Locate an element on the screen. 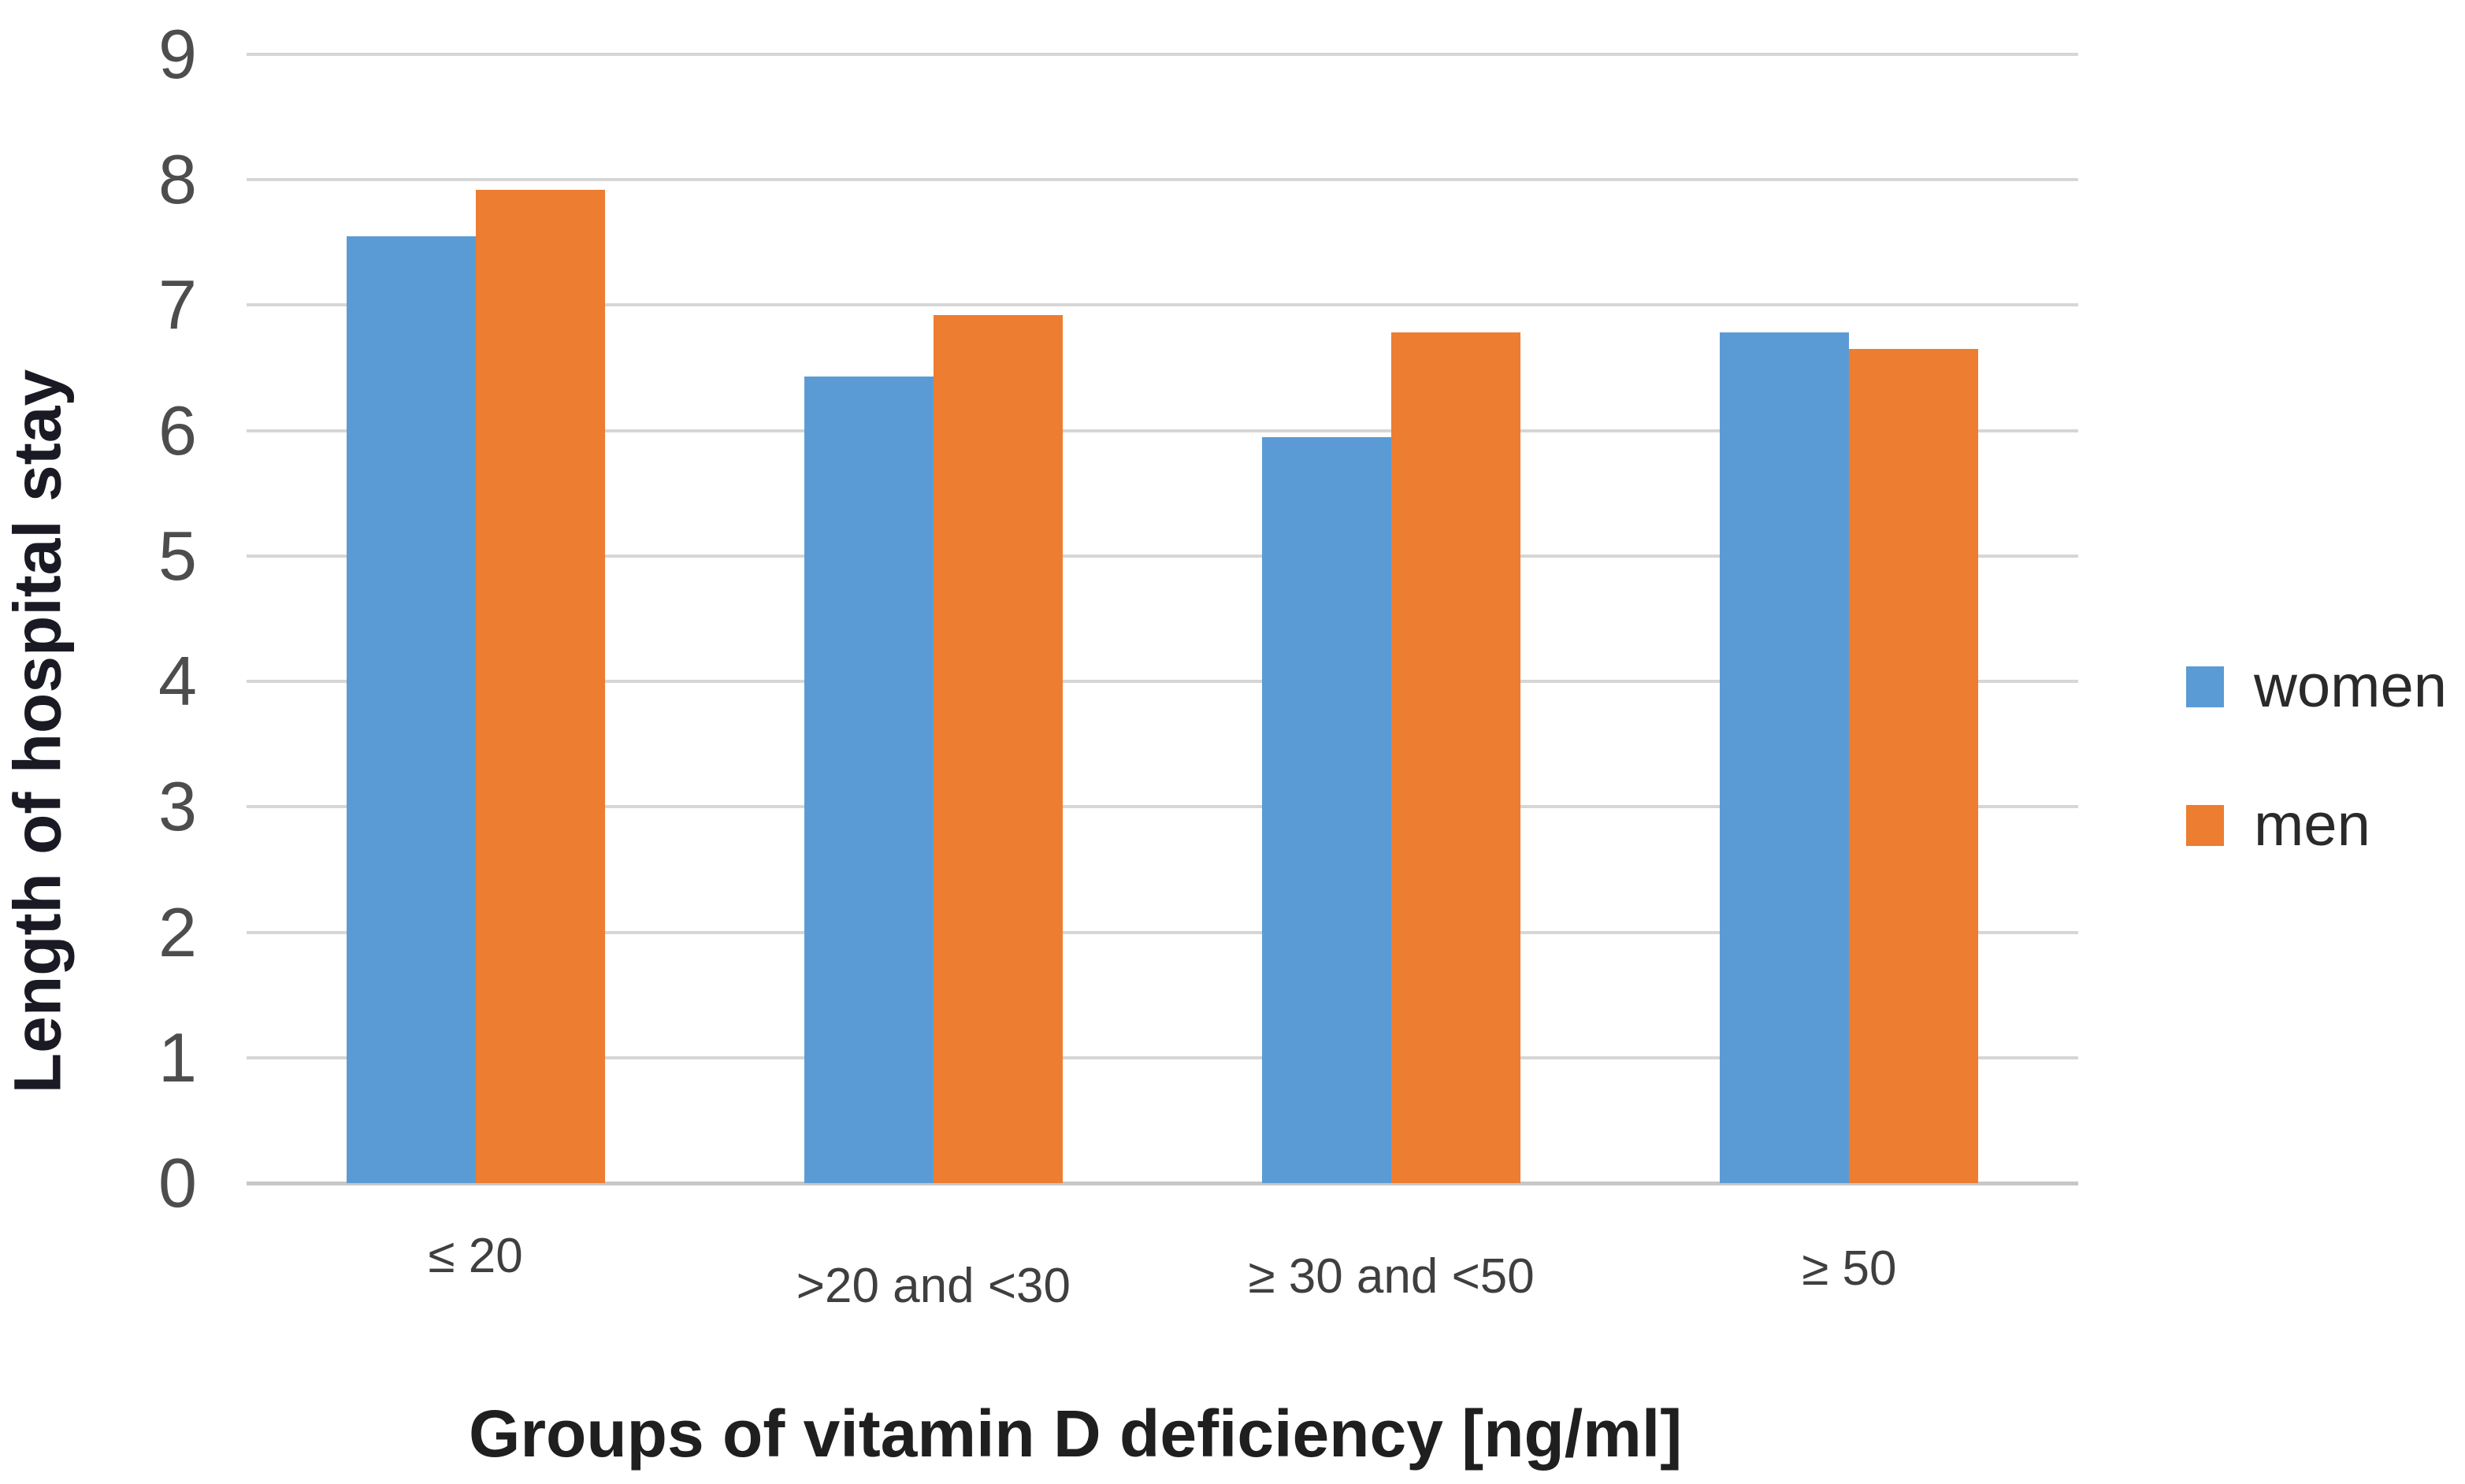 The width and height of the screenshot is (2465, 1484). legend-swatch-men is located at coordinates (2205, 826).